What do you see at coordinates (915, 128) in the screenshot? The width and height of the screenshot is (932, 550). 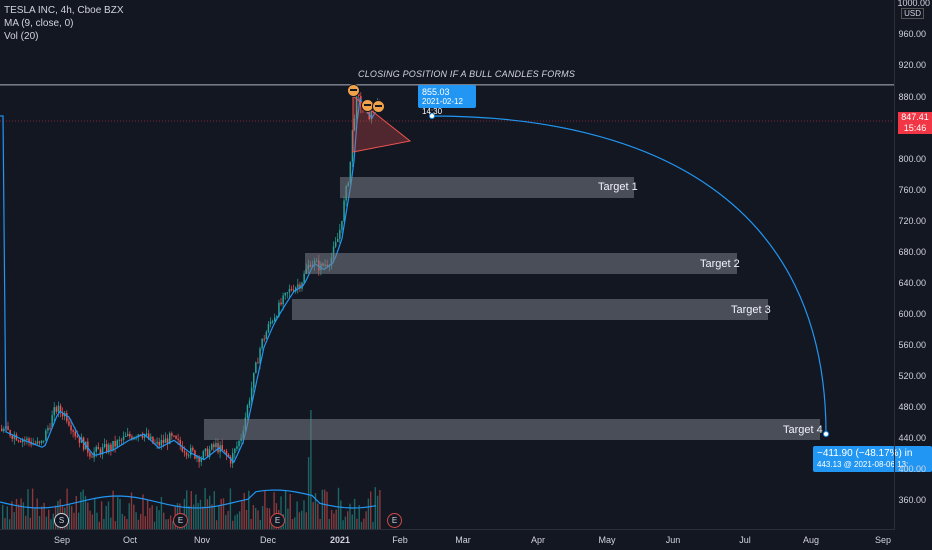 I see `bar-countdown: 15:46` at bounding box center [915, 128].